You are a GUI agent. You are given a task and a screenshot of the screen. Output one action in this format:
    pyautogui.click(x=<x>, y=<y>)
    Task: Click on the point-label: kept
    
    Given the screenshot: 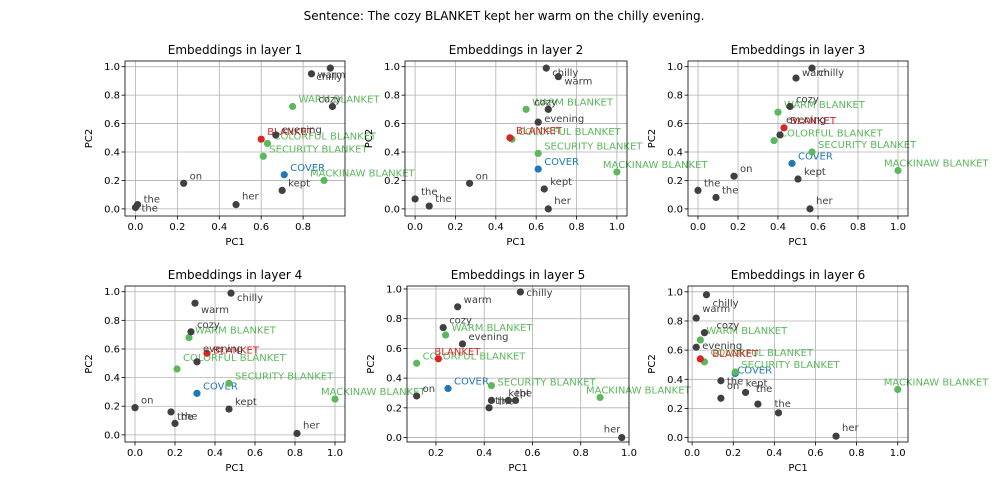 What is the action you would take?
    pyautogui.click(x=299, y=183)
    